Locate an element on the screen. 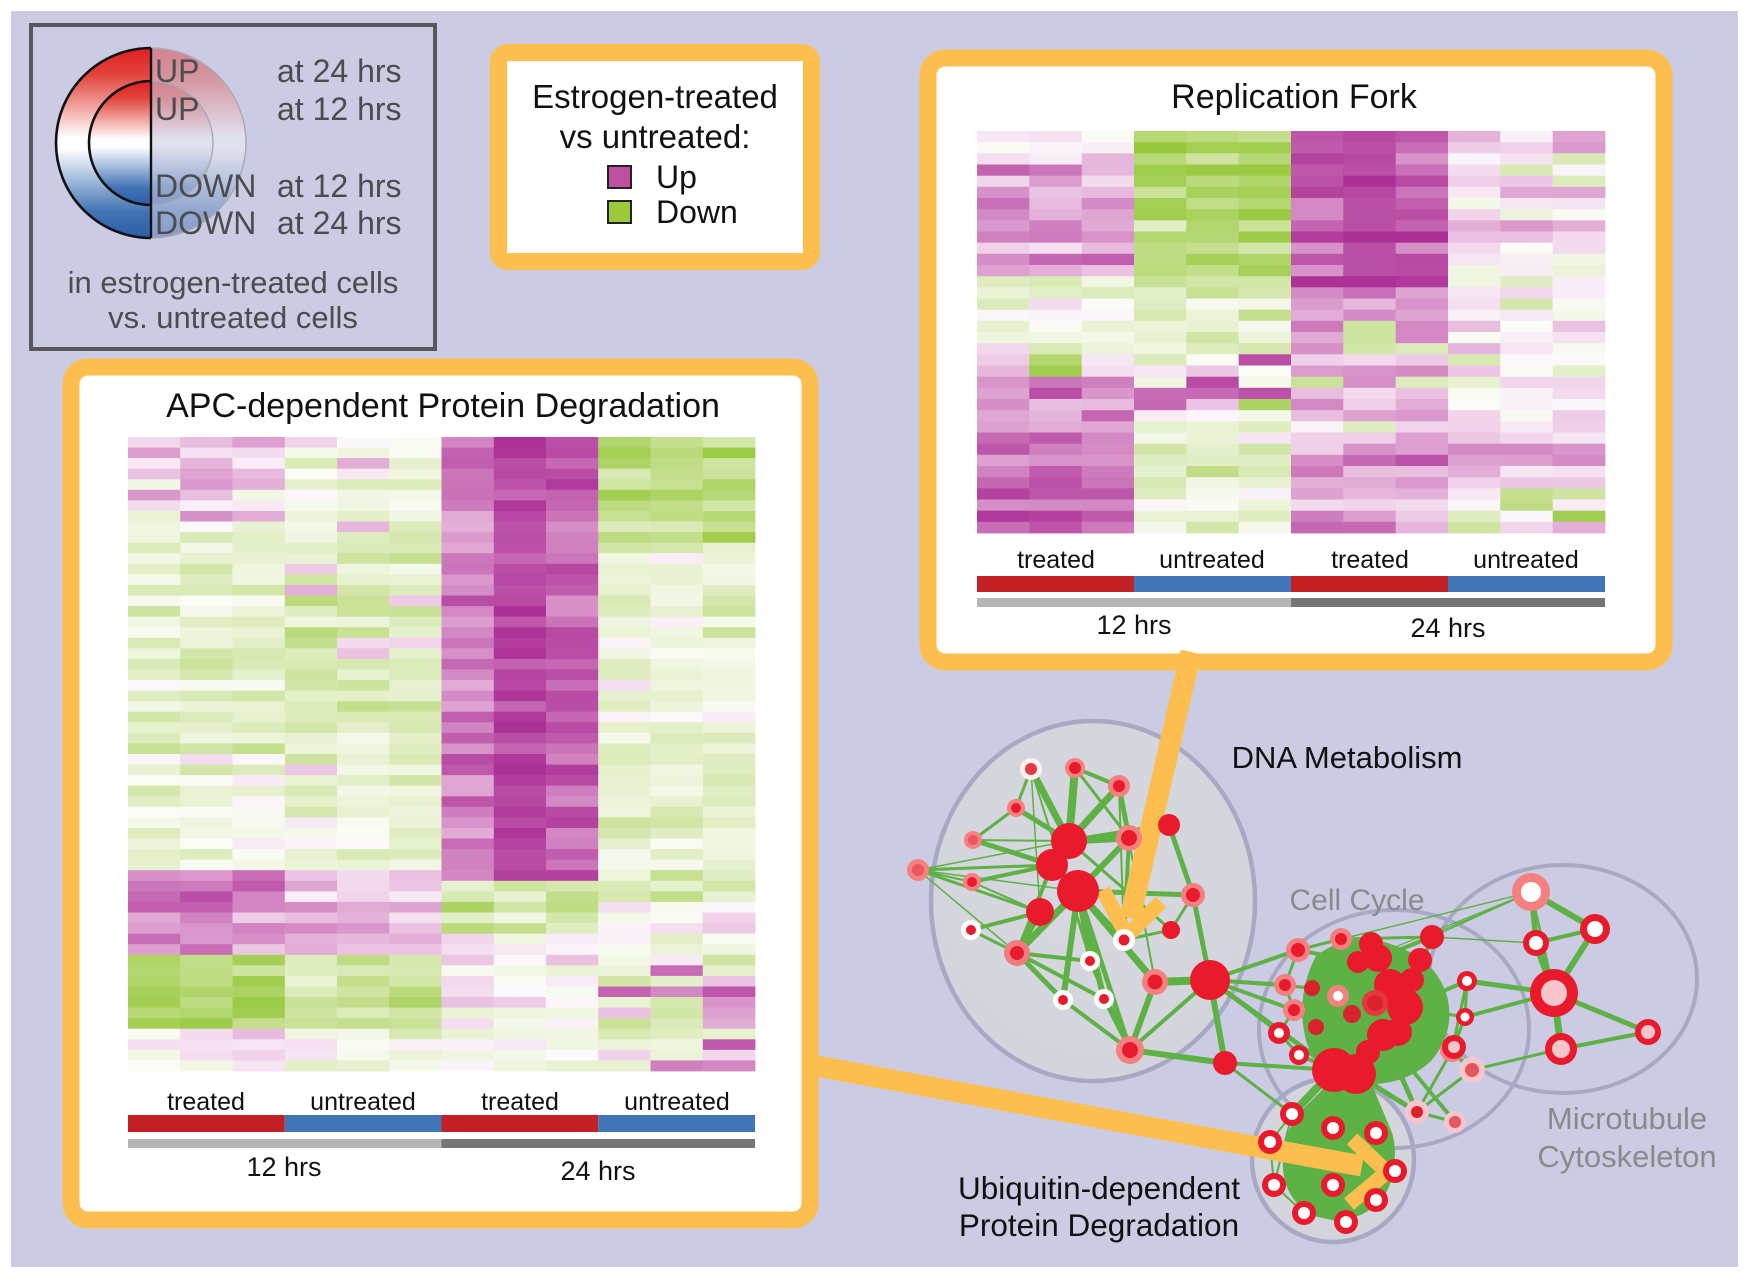 The height and width of the screenshot is (1279, 1750). svg-text: vs untreated: is located at coordinates (655, 136).